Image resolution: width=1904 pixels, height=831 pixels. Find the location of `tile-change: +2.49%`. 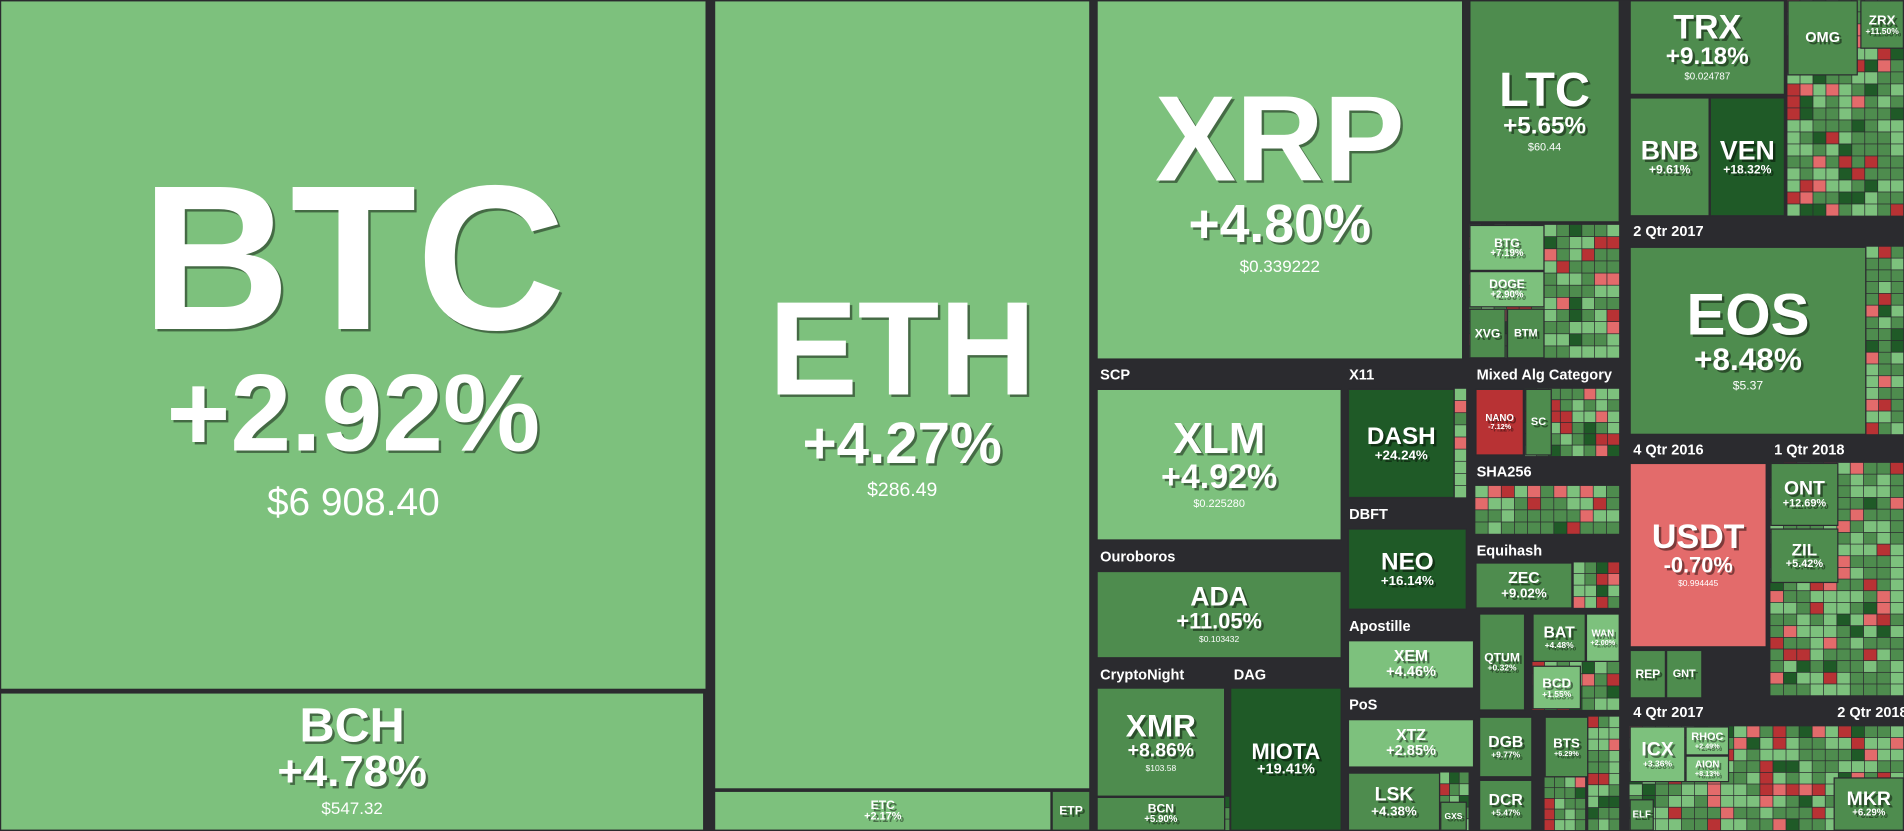

tile-change: +2.49% is located at coordinates (1707, 746).